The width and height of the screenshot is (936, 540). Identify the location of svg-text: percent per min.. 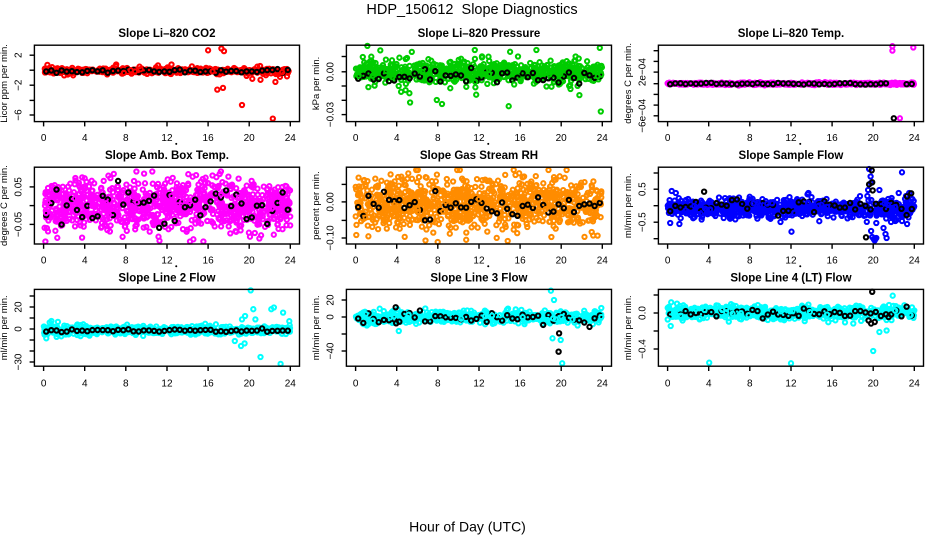
(316, 205).